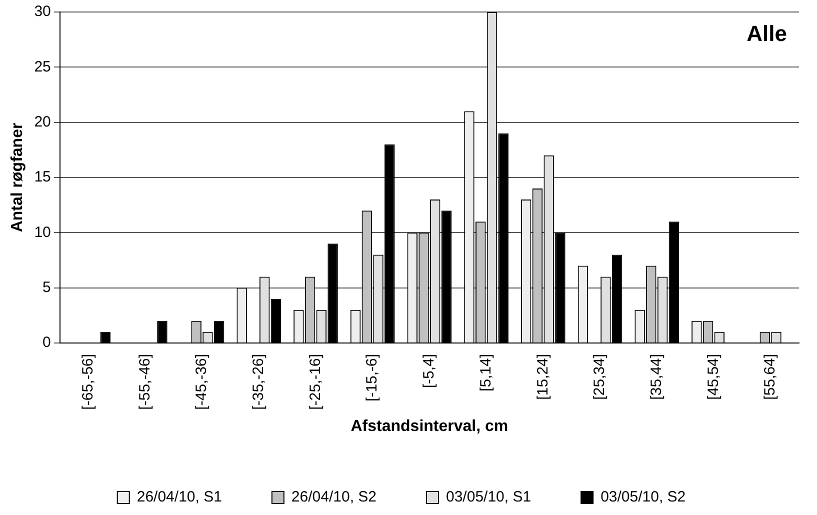 The height and width of the screenshot is (515, 817). What do you see at coordinates (429, 426) in the screenshot?
I see `x-axis-title: Afstandsinterval, cm` at bounding box center [429, 426].